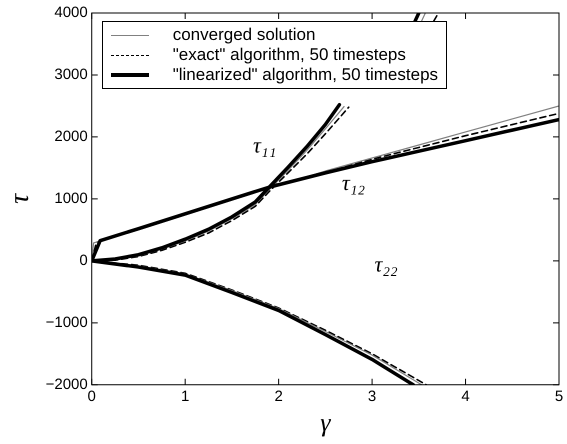 This screenshot has width=567, height=444. What do you see at coordinates (71, 13) in the screenshot?
I see `y-tick-label: 4000` at bounding box center [71, 13].